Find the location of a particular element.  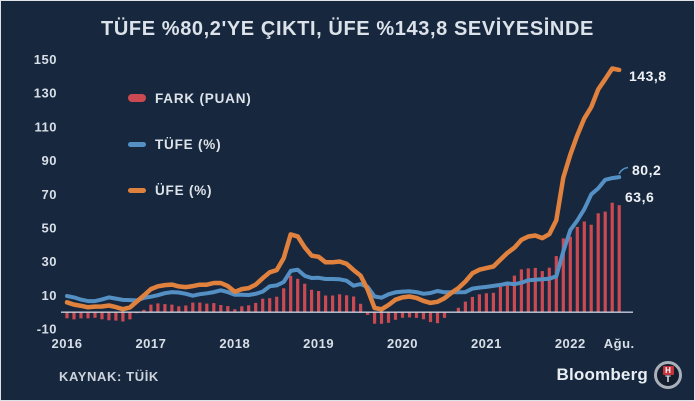

legend-label-tufe: TÜFE (%) is located at coordinates (188, 144).